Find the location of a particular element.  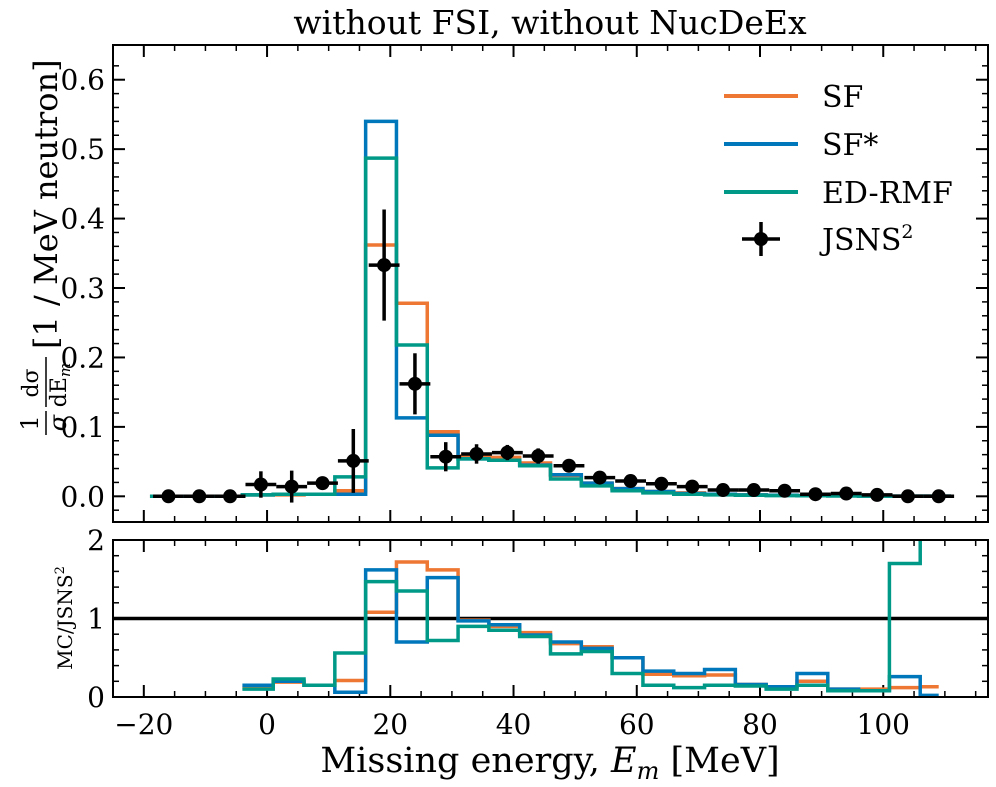

xtick-label: 60 is located at coordinates (637, 724).